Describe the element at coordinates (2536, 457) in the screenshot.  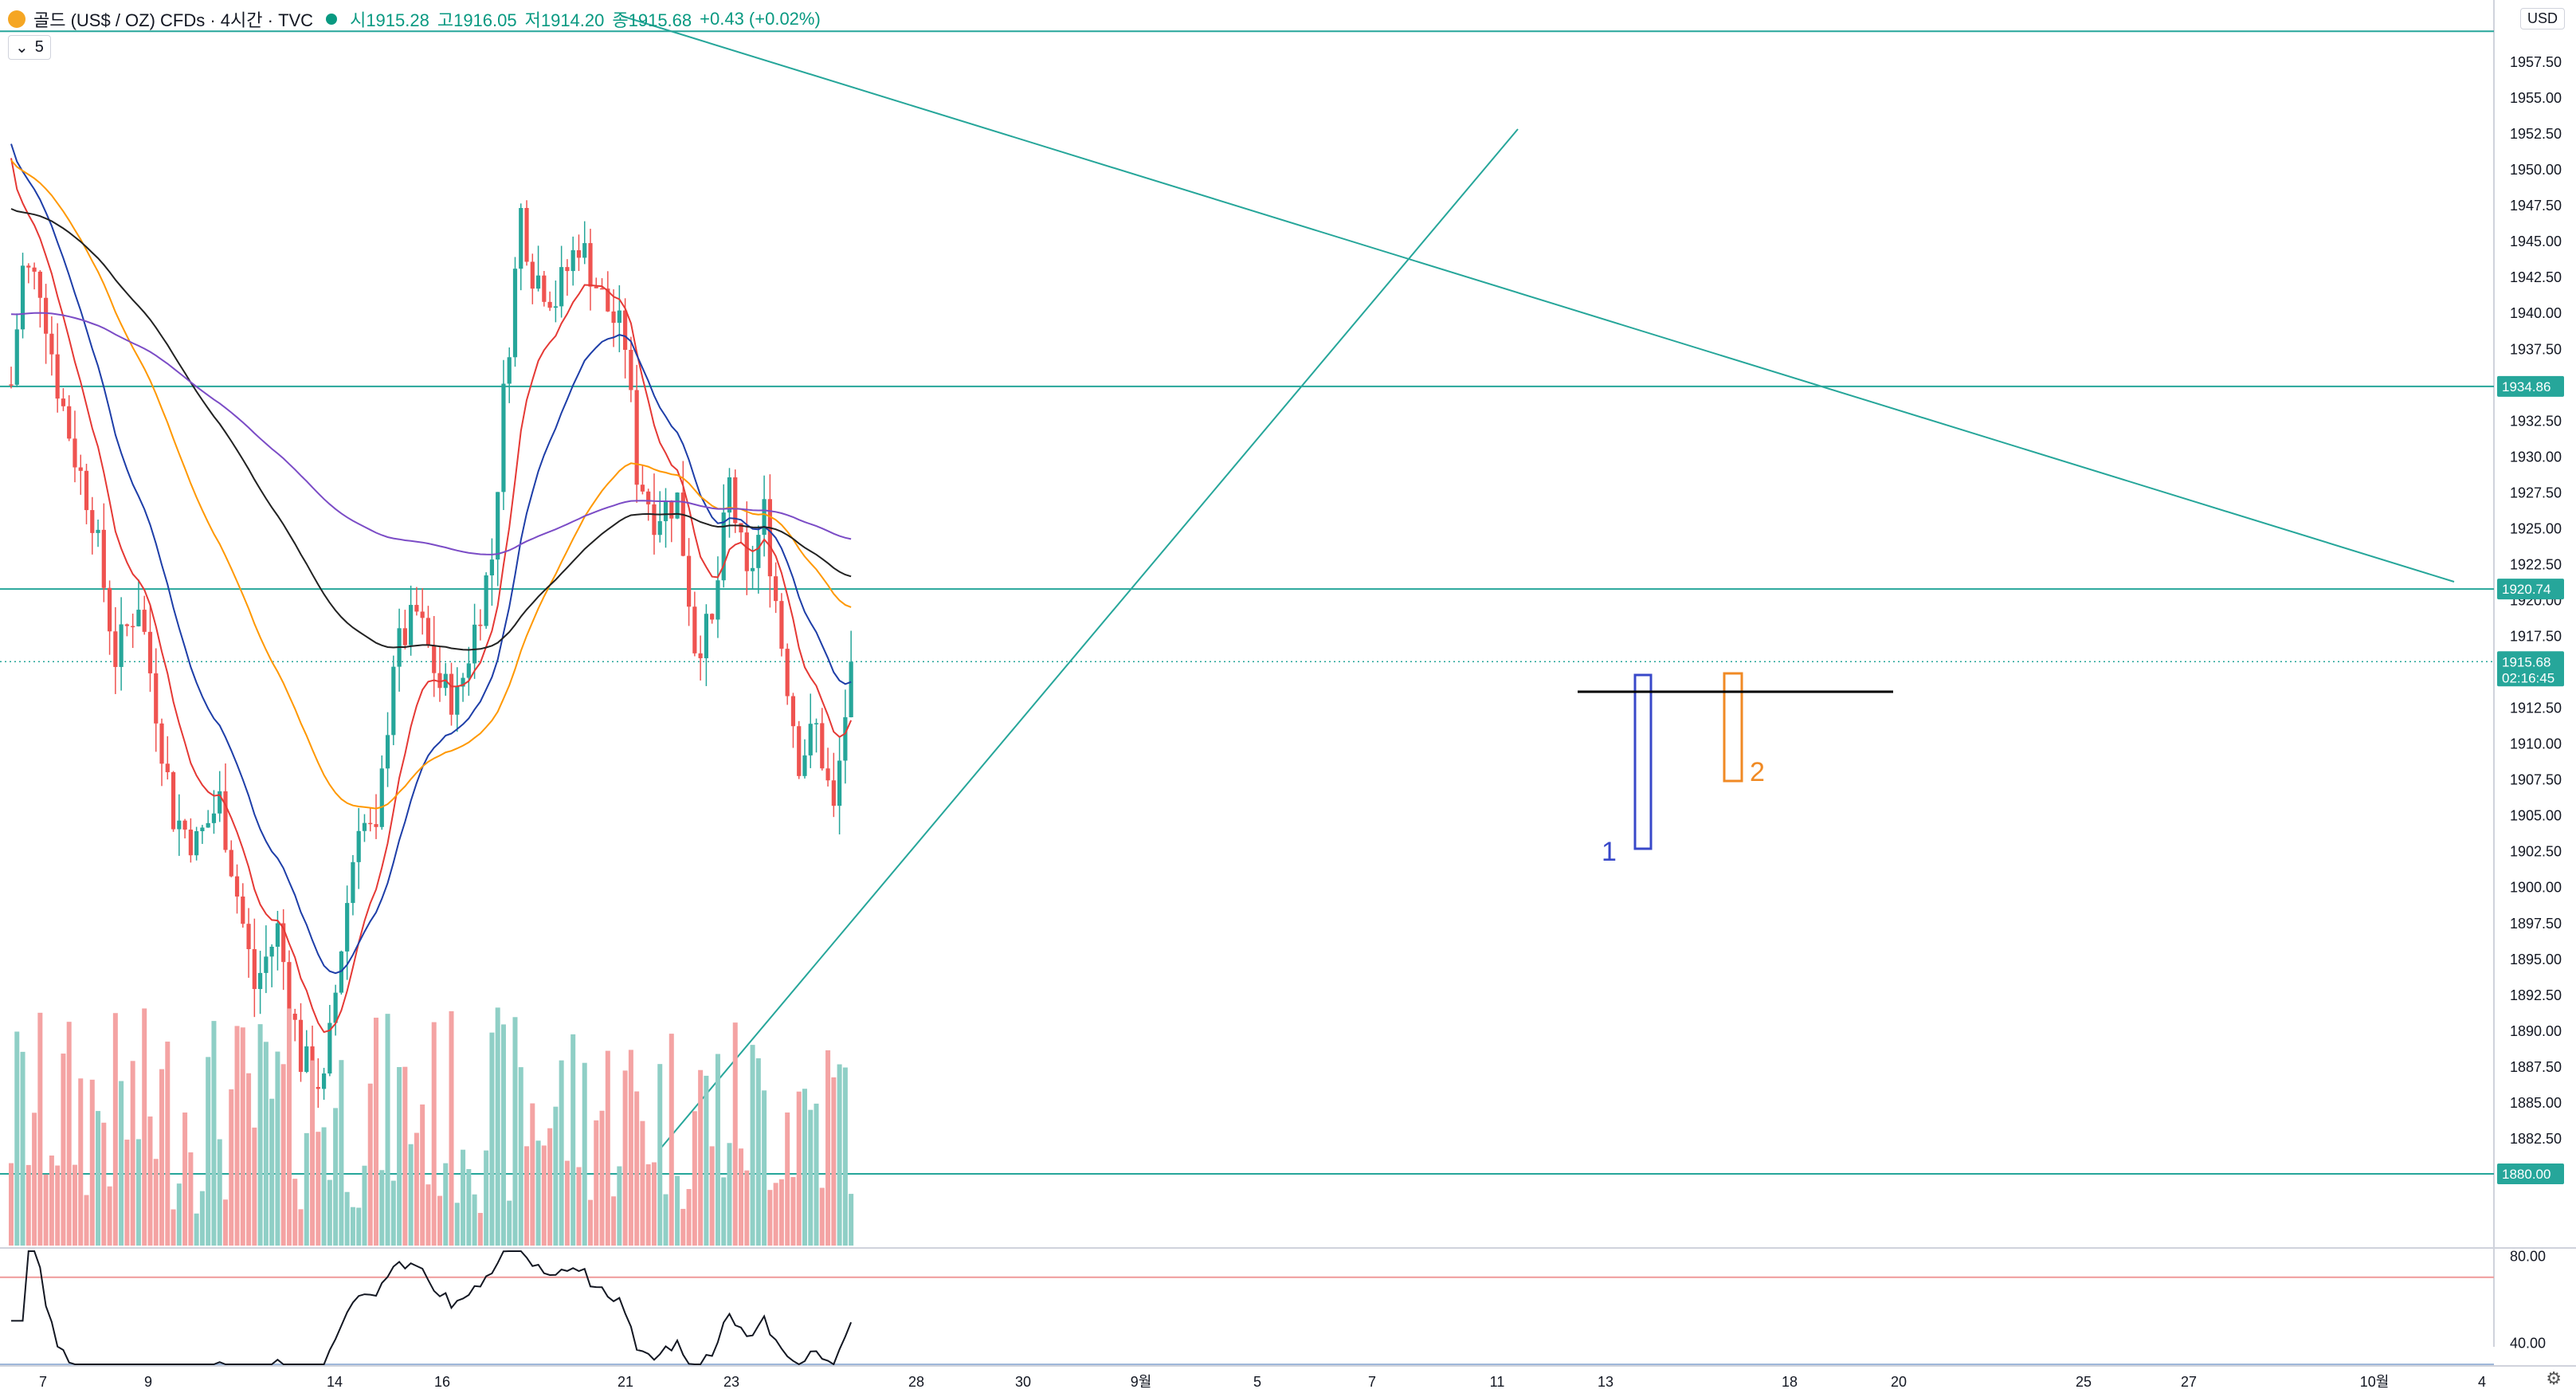
I see `price-tick-label: 1930.00` at that location.